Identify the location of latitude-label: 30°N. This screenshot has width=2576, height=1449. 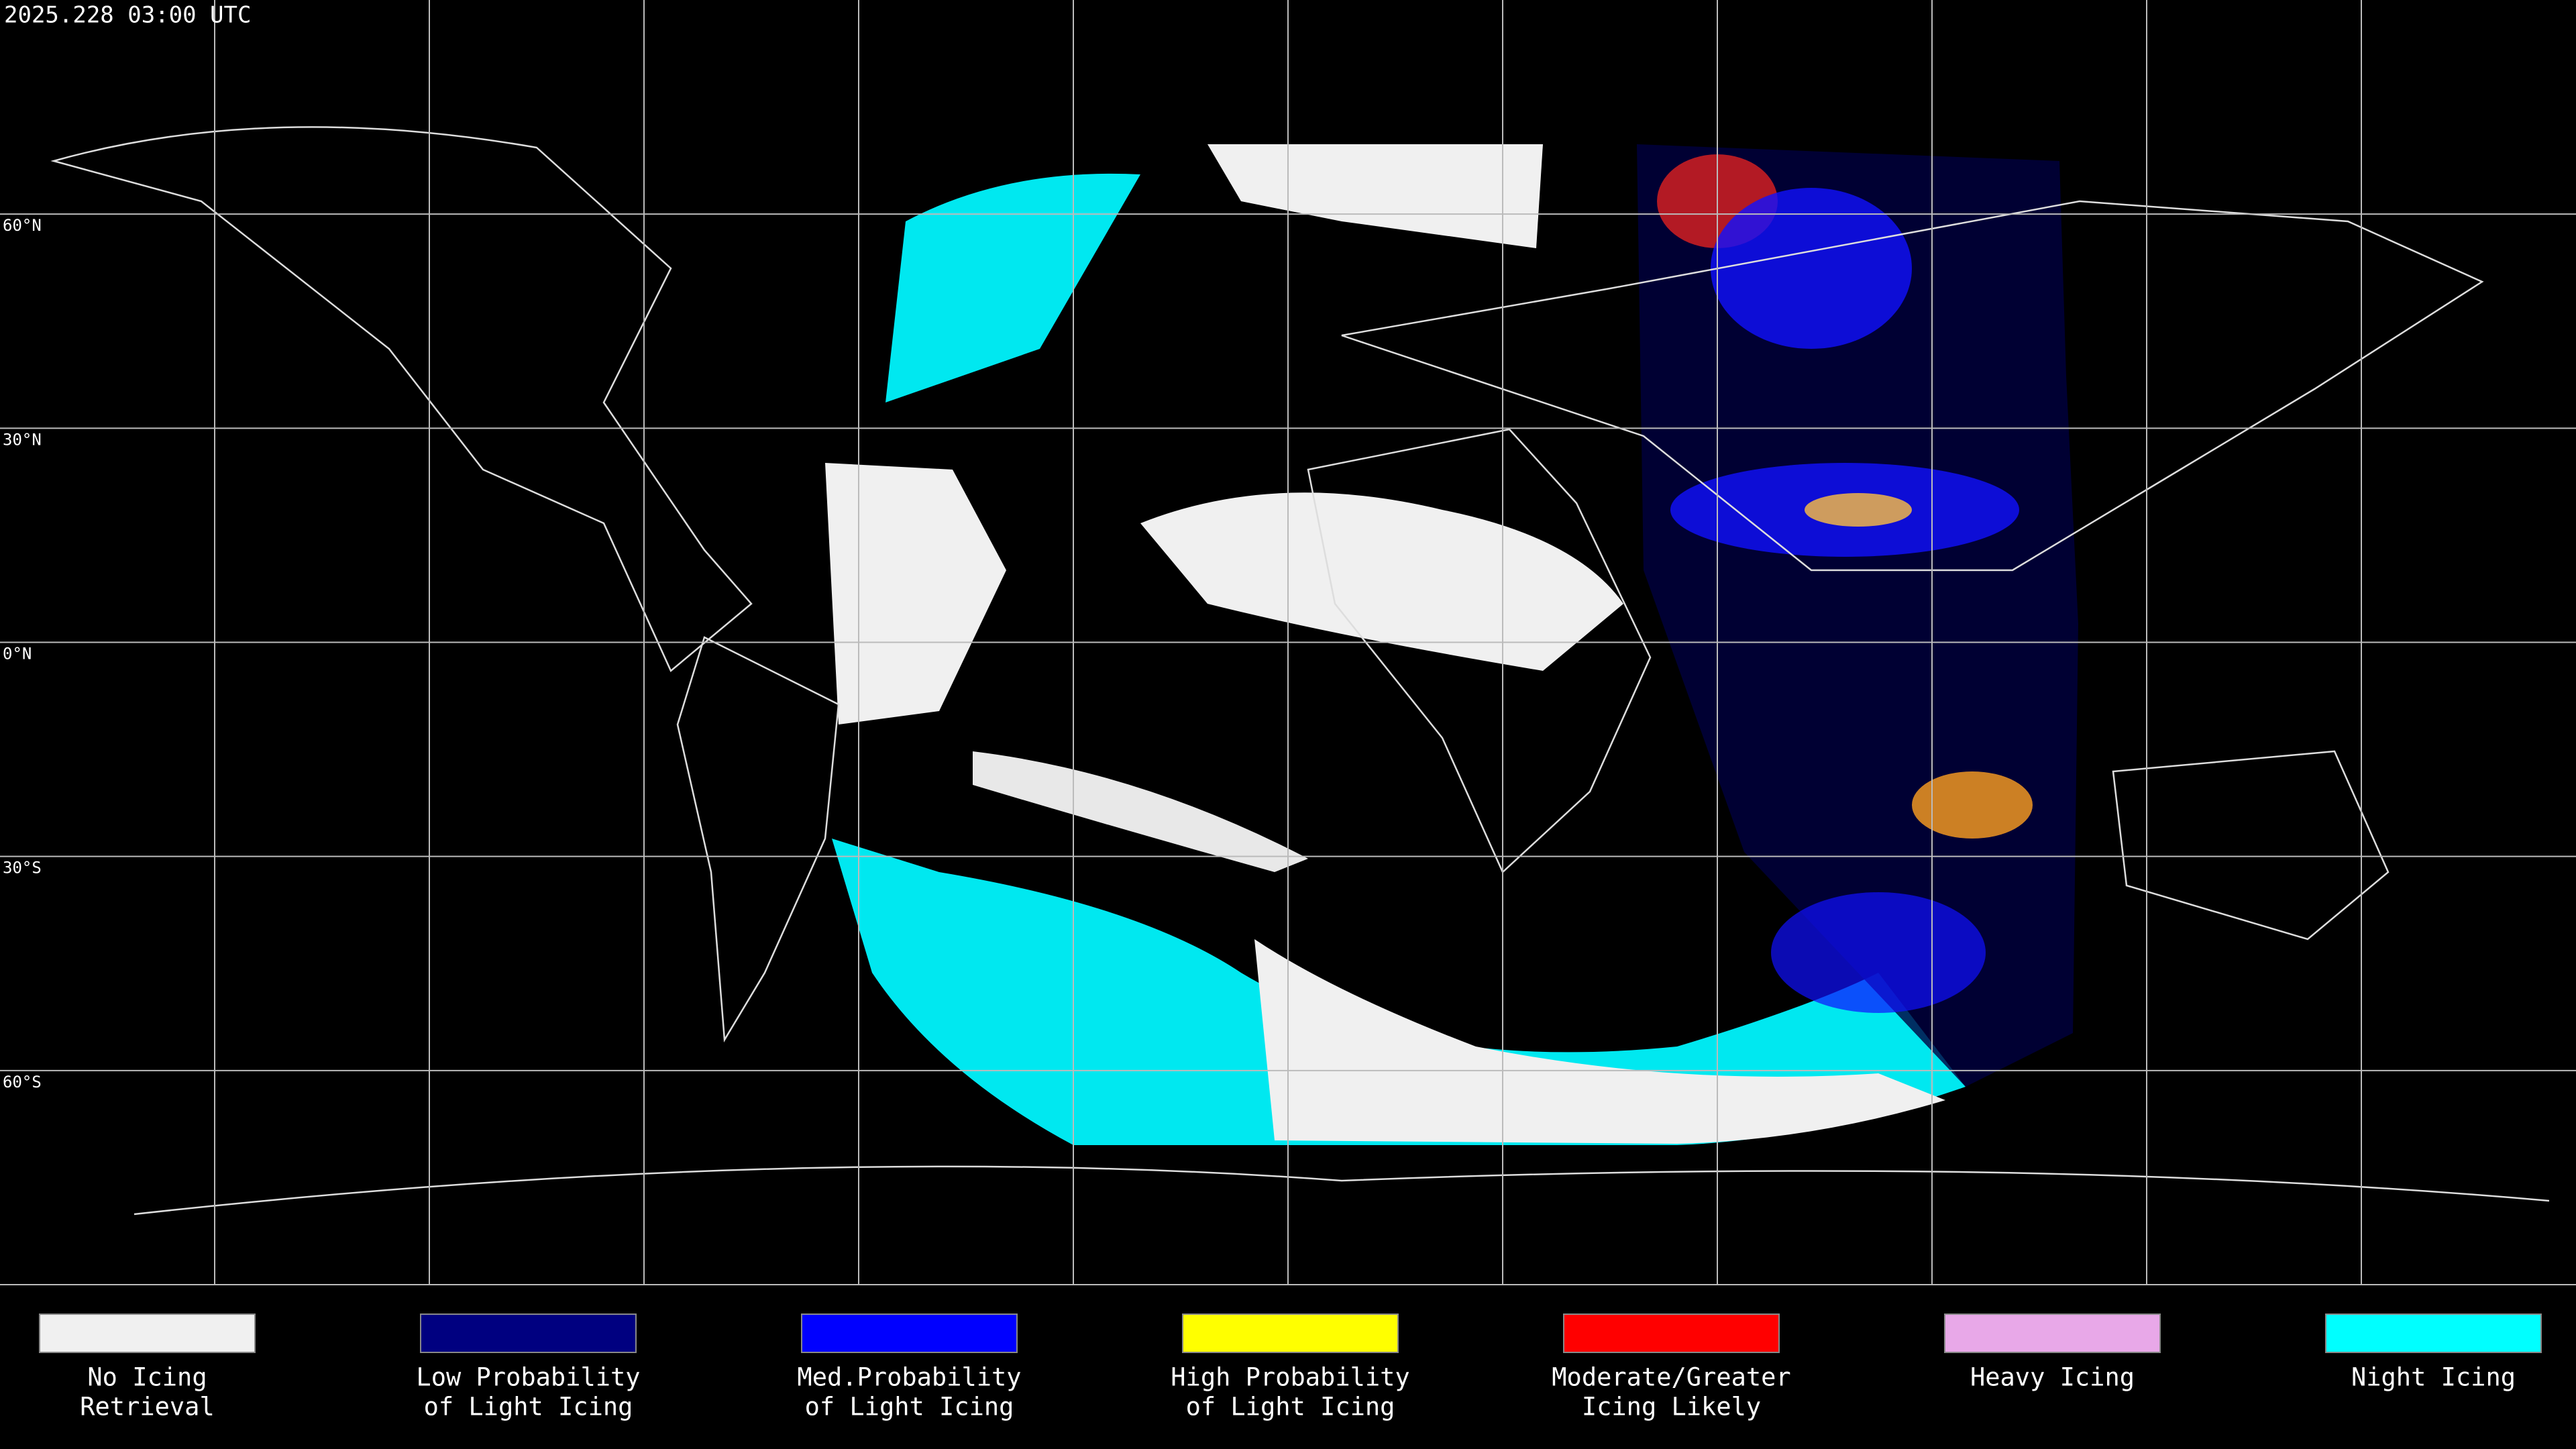
(22, 439).